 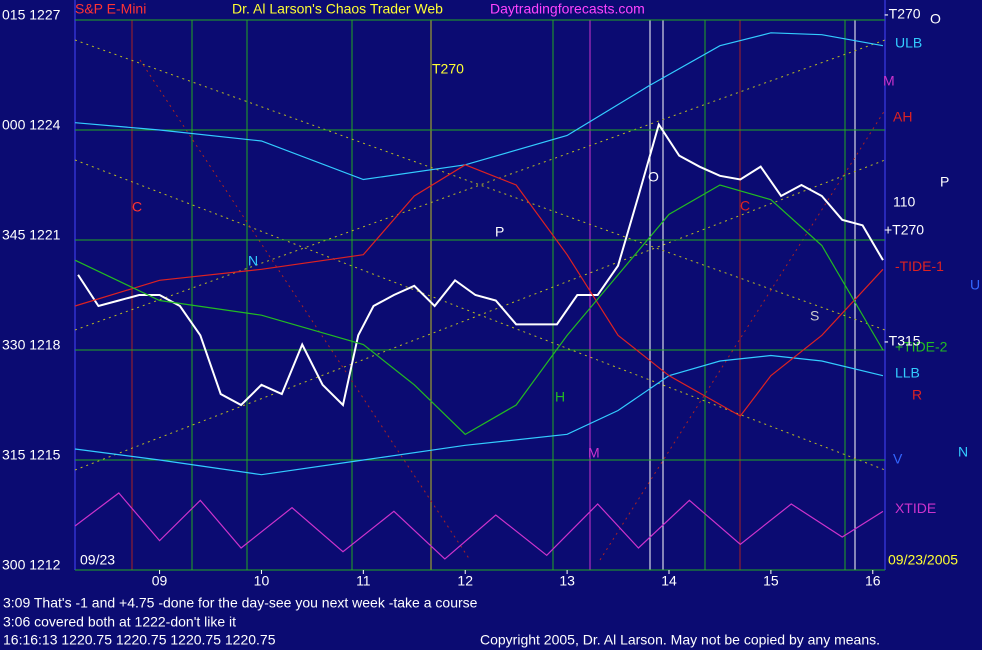 What do you see at coordinates (814, 316) in the screenshot?
I see `annotation: S` at bounding box center [814, 316].